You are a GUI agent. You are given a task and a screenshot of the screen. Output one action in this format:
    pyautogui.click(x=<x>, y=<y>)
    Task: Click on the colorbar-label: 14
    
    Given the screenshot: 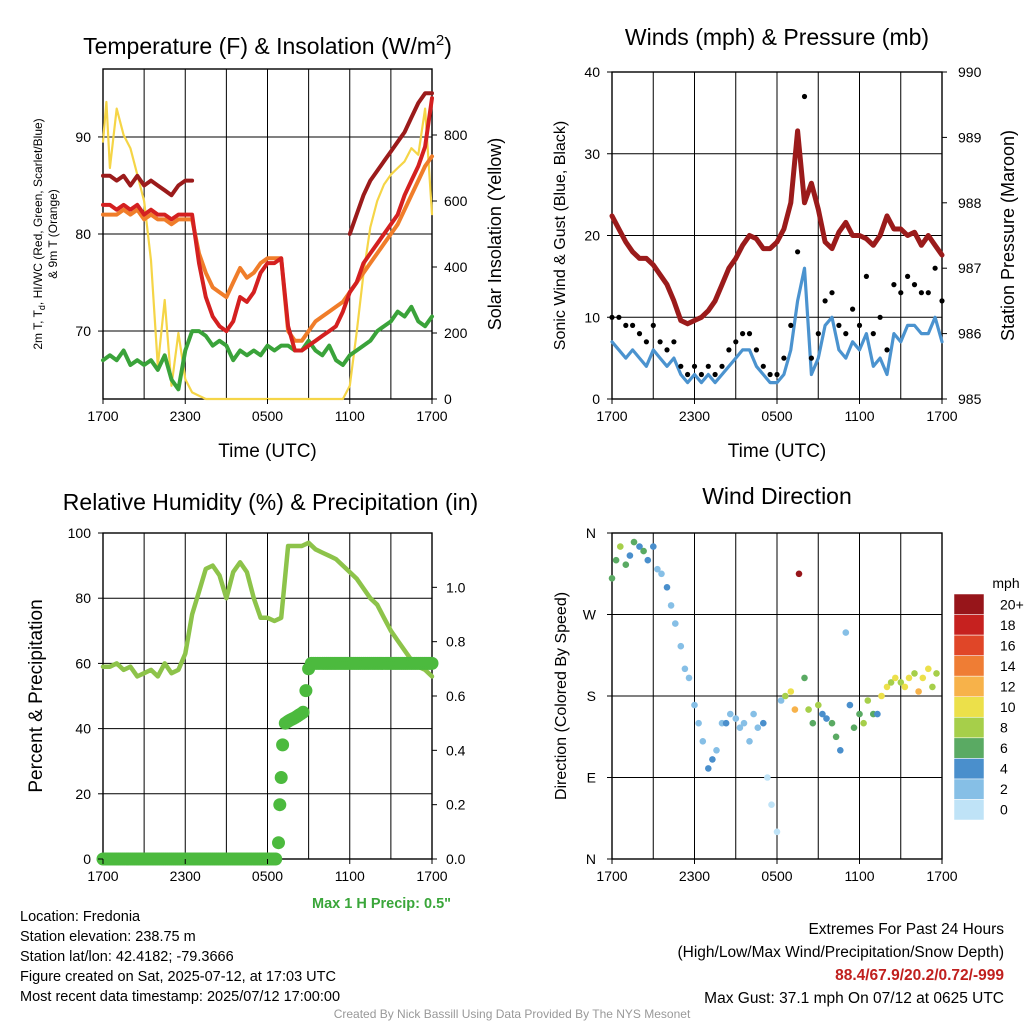 What is the action you would take?
    pyautogui.click(x=1008, y=666)
    